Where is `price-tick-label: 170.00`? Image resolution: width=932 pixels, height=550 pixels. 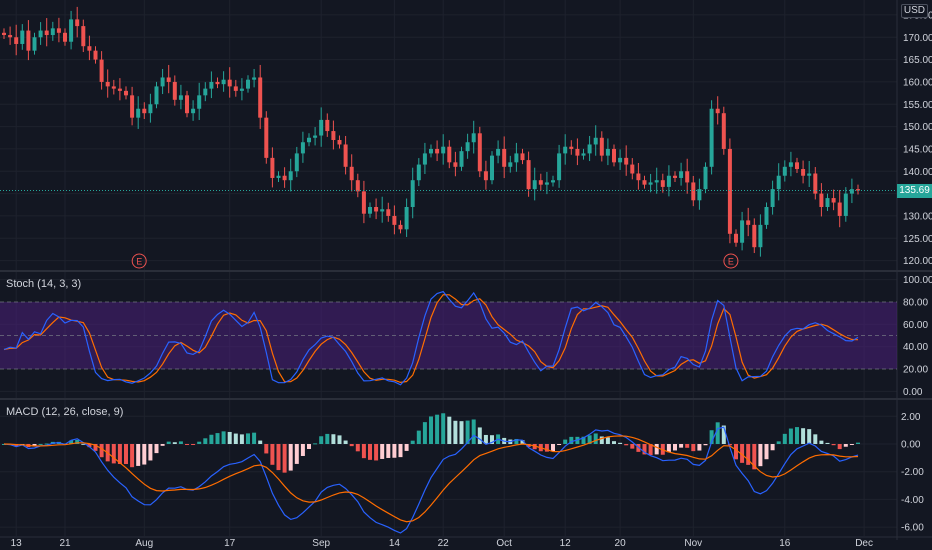 price-tick-label: 170.00 is located at coordinates (917, 38).